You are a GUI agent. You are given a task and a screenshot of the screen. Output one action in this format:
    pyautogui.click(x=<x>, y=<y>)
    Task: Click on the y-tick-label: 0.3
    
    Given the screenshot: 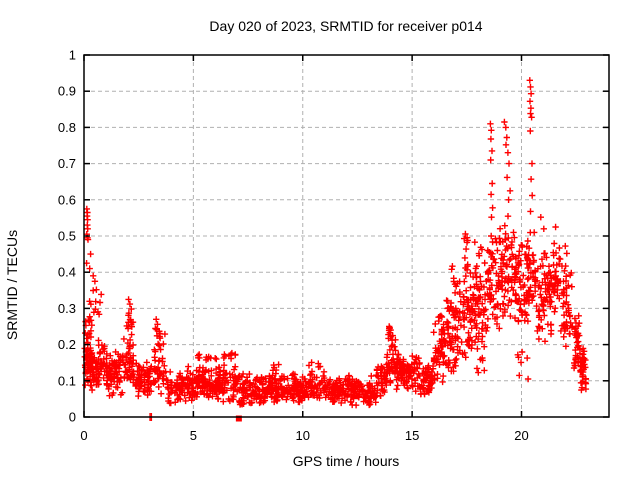 What is the action you would take?
    pyautogui.click(x=67, y=308)
    